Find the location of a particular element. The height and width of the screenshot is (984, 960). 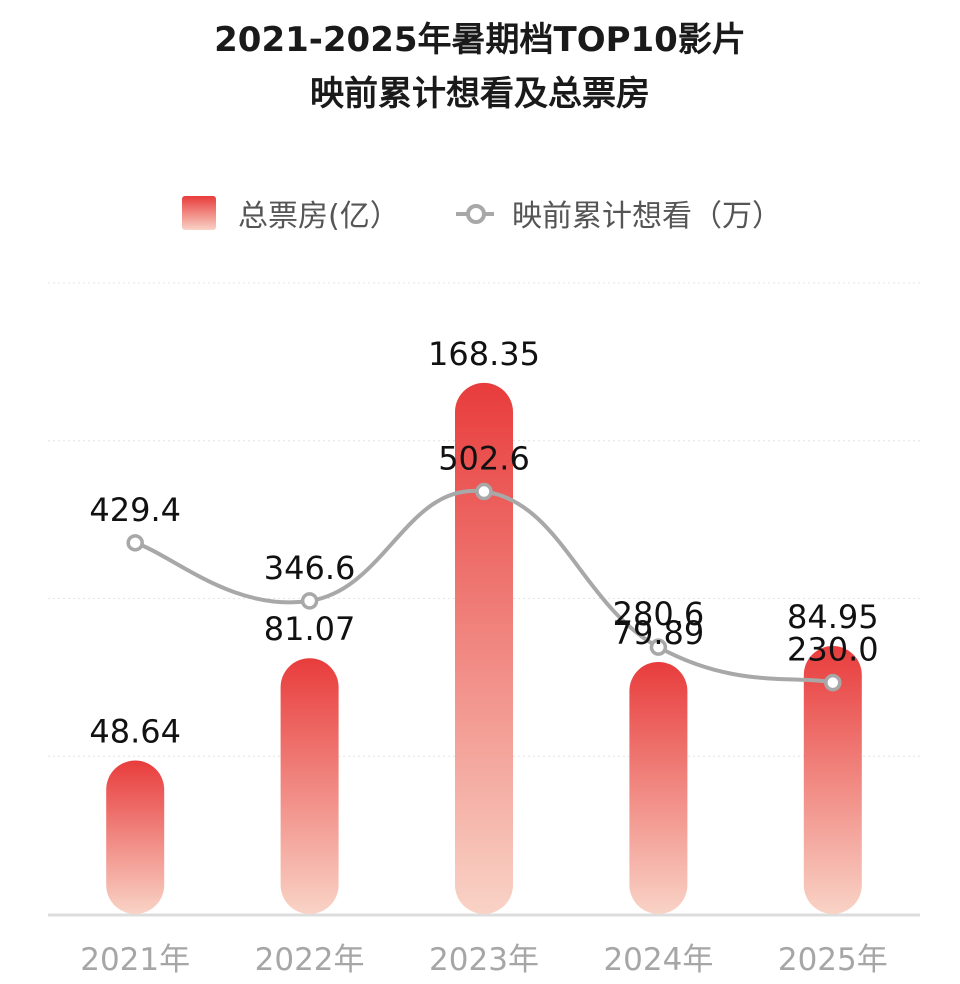

bar-2022年 is located at coordinates (309, 786).